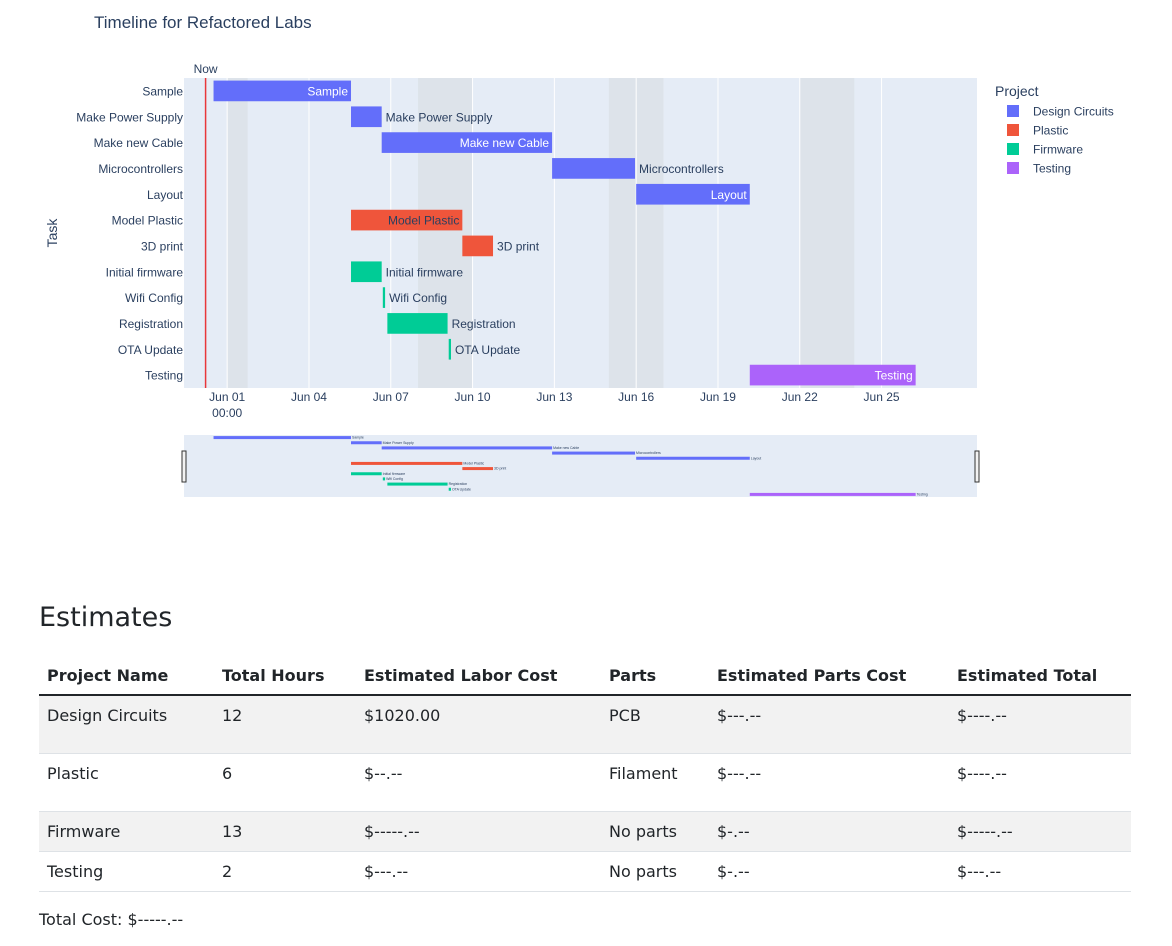  Describe the element at coordinates (882, 397) in the screenshot. I see `x-tick-label: Jun 25` at that location.